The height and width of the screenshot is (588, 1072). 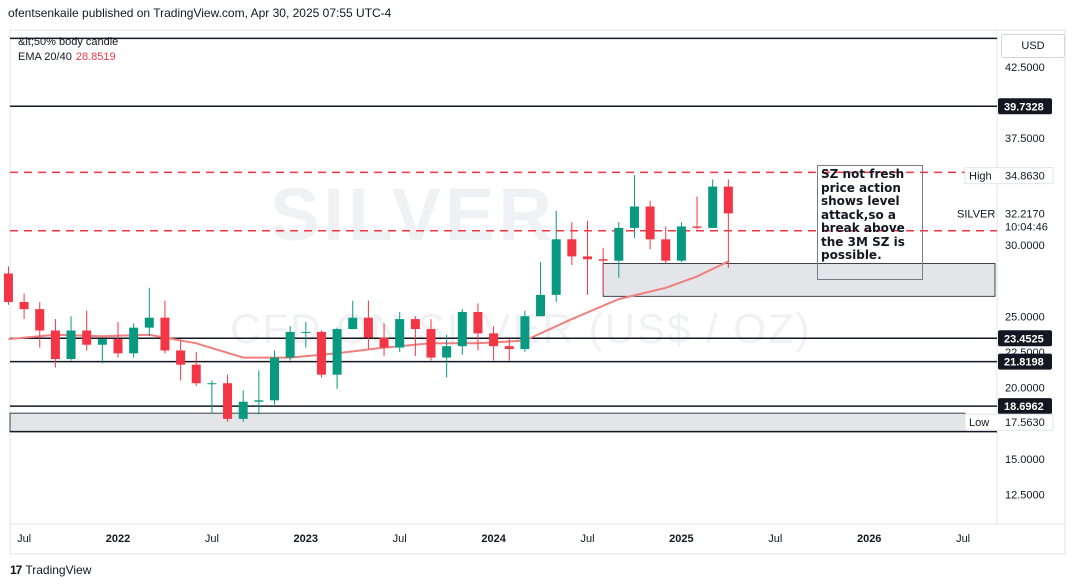 I want to click on price-label-text: 39.7328, so click(x=1024, y=107).